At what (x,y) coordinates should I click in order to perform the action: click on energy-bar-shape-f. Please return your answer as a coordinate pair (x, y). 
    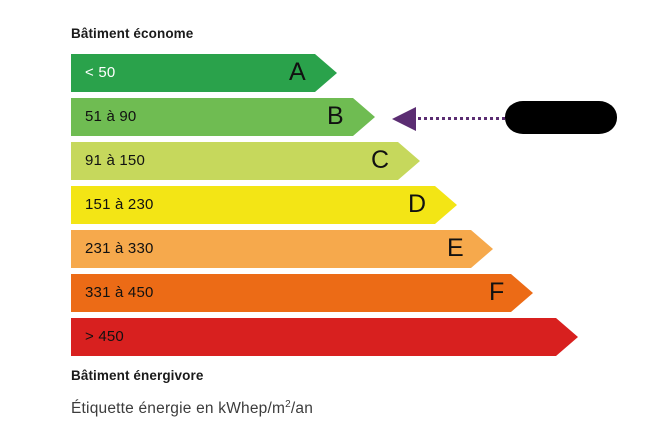
    Looking at the image, I should click on (302, 293).